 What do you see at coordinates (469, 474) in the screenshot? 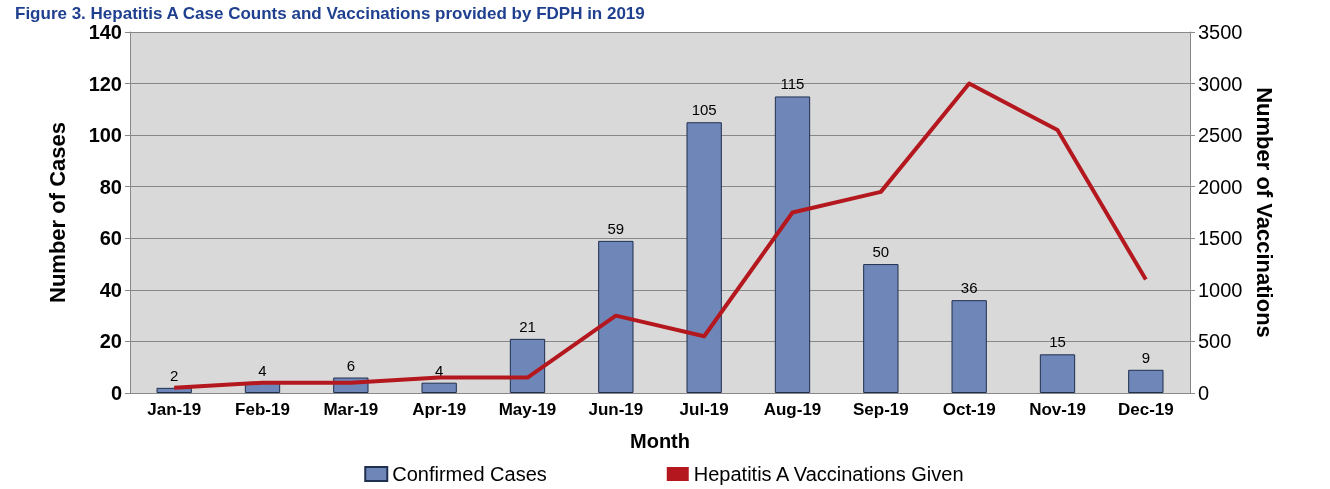
I see `legend-label: Confirmed Cases` at bounding box center [469, 474].